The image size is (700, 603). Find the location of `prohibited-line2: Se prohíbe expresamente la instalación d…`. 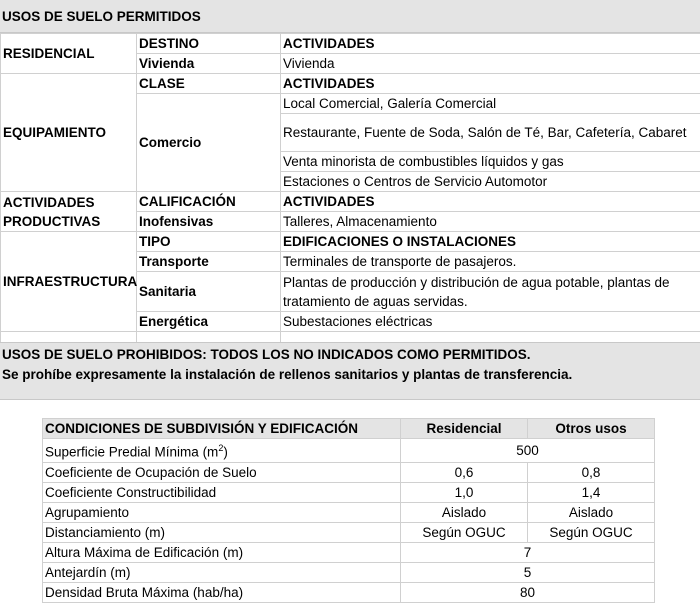

prohibited-line2: Se prohíbe expresamente la instalación d… is located at coordinates (351, 375).